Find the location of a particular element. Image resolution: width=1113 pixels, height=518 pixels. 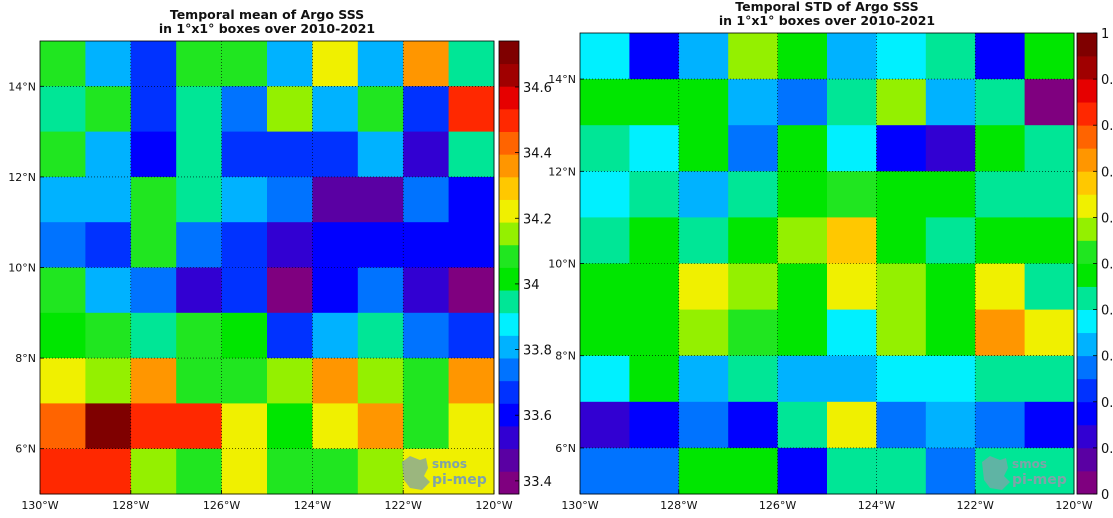

colorbar-tick-label: 34.2 is located at coordinates (537, 219).